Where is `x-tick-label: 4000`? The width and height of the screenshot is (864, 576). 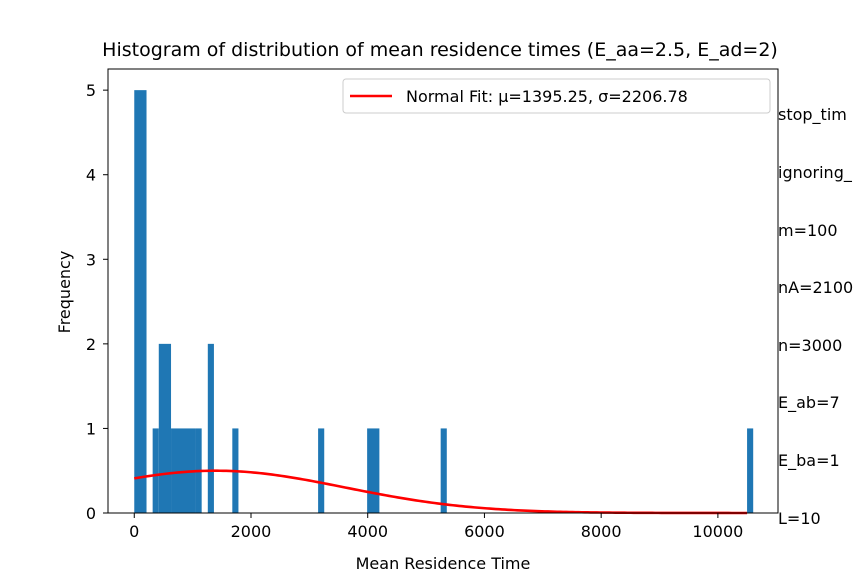
x-tick-label: 4000 is located at coordinates (367, 531).